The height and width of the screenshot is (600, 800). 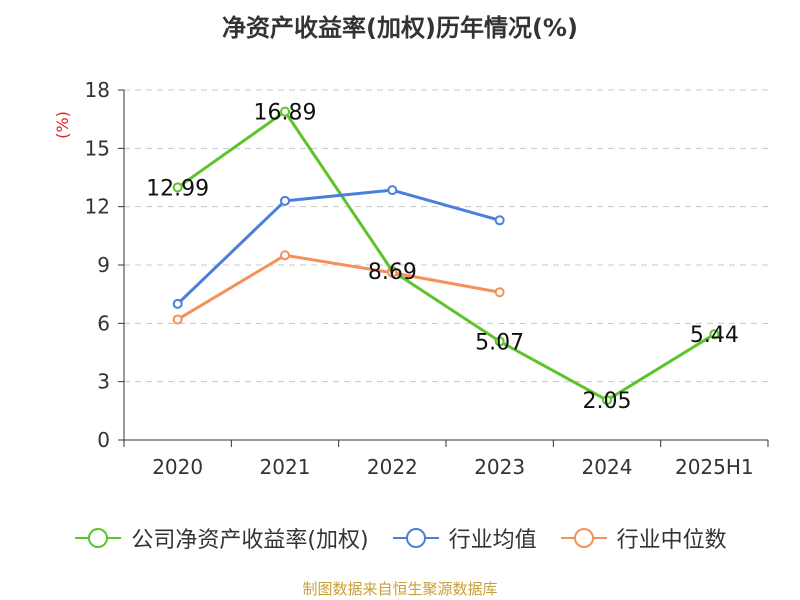 I want to click on x-tick-label: 2023, so click(x=499, y=467).